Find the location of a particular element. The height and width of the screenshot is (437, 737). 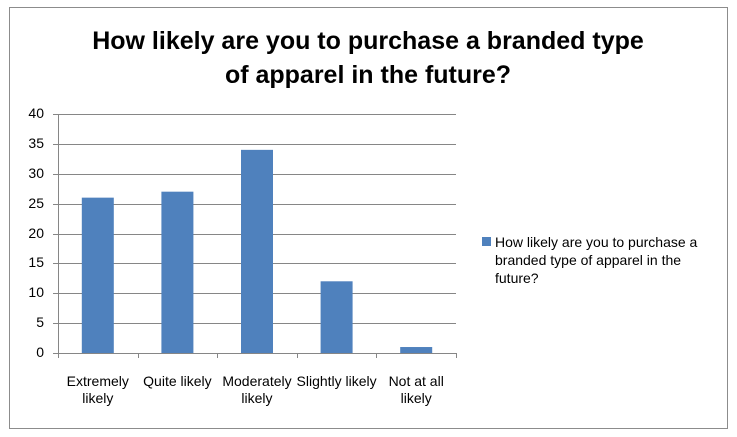

y-tick-label: 30 is located at coordinates (36, 173).